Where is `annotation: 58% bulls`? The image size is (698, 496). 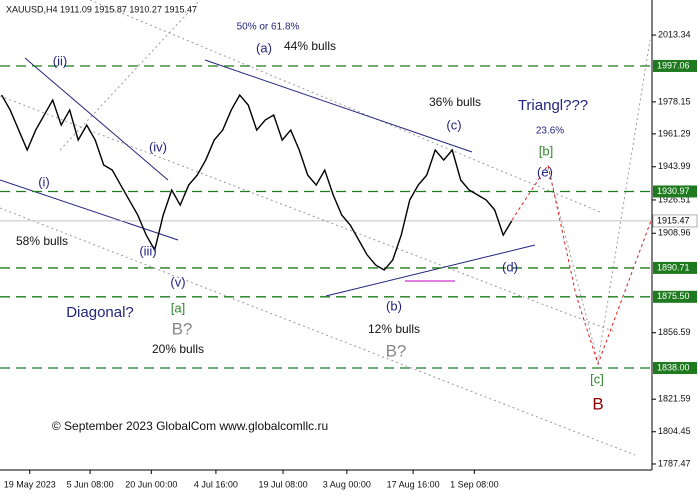 annotation: 58% bulls is located at coordinates (42, 241).